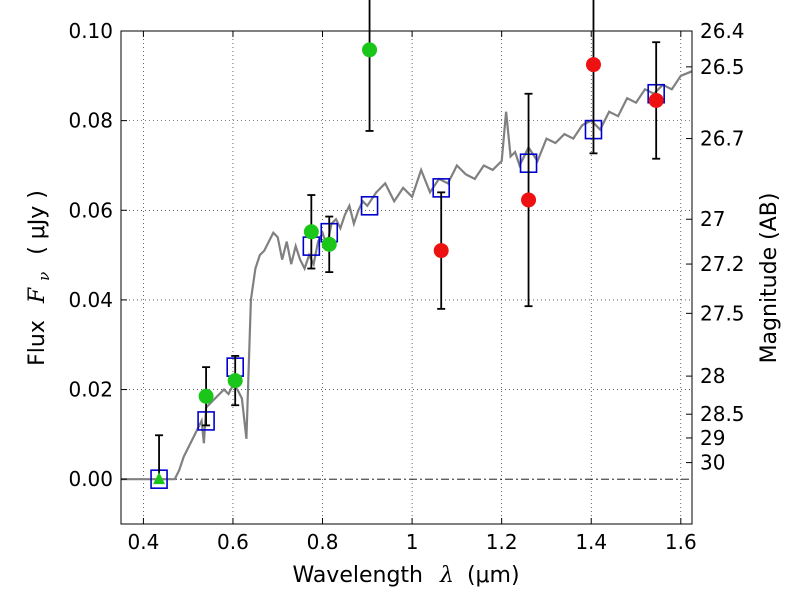 The image size is (800, 600). What do you see at coordinates (591, 542) in the screenshot?
I see `x-tick-label: 1.4` at bounding box center [591, 542].